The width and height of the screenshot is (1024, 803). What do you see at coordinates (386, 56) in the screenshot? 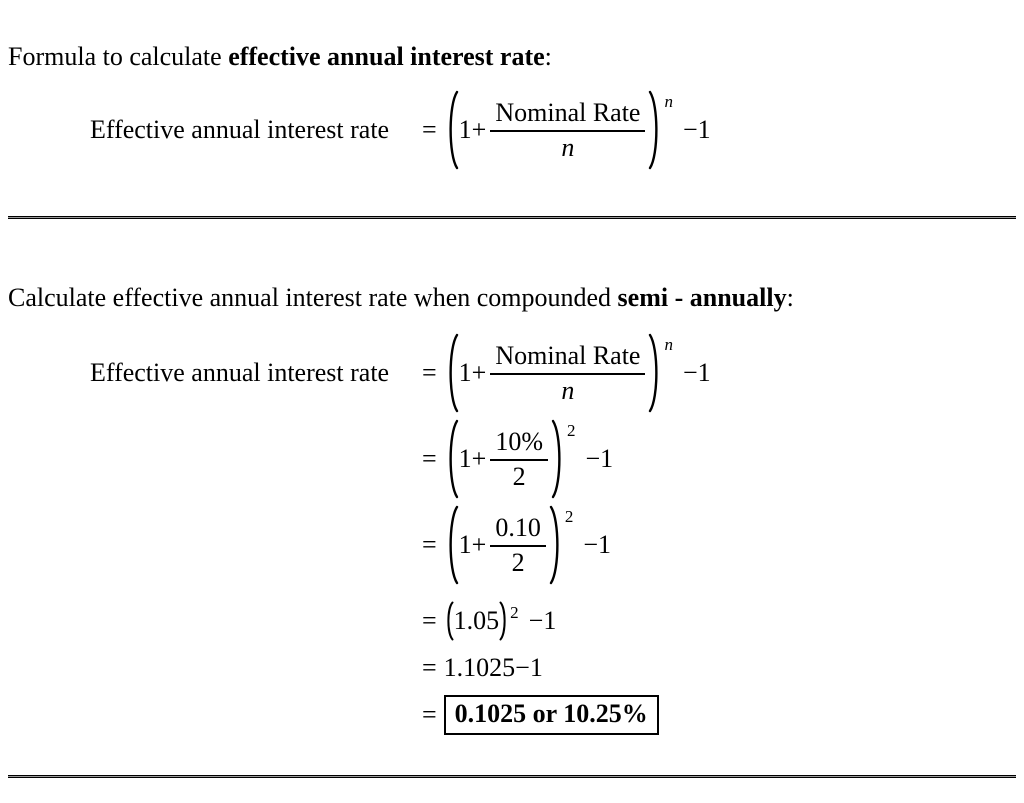
I see `section1-heading-bold: effective annual interest rate` at bounding box center [386, 56].